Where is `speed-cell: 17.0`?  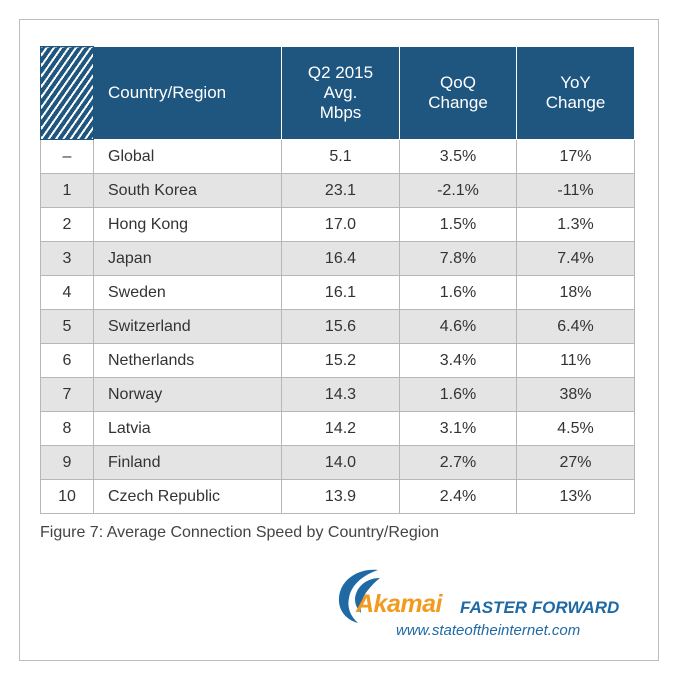 speed-cell: 17.0 is located at coordinates (340, 224).